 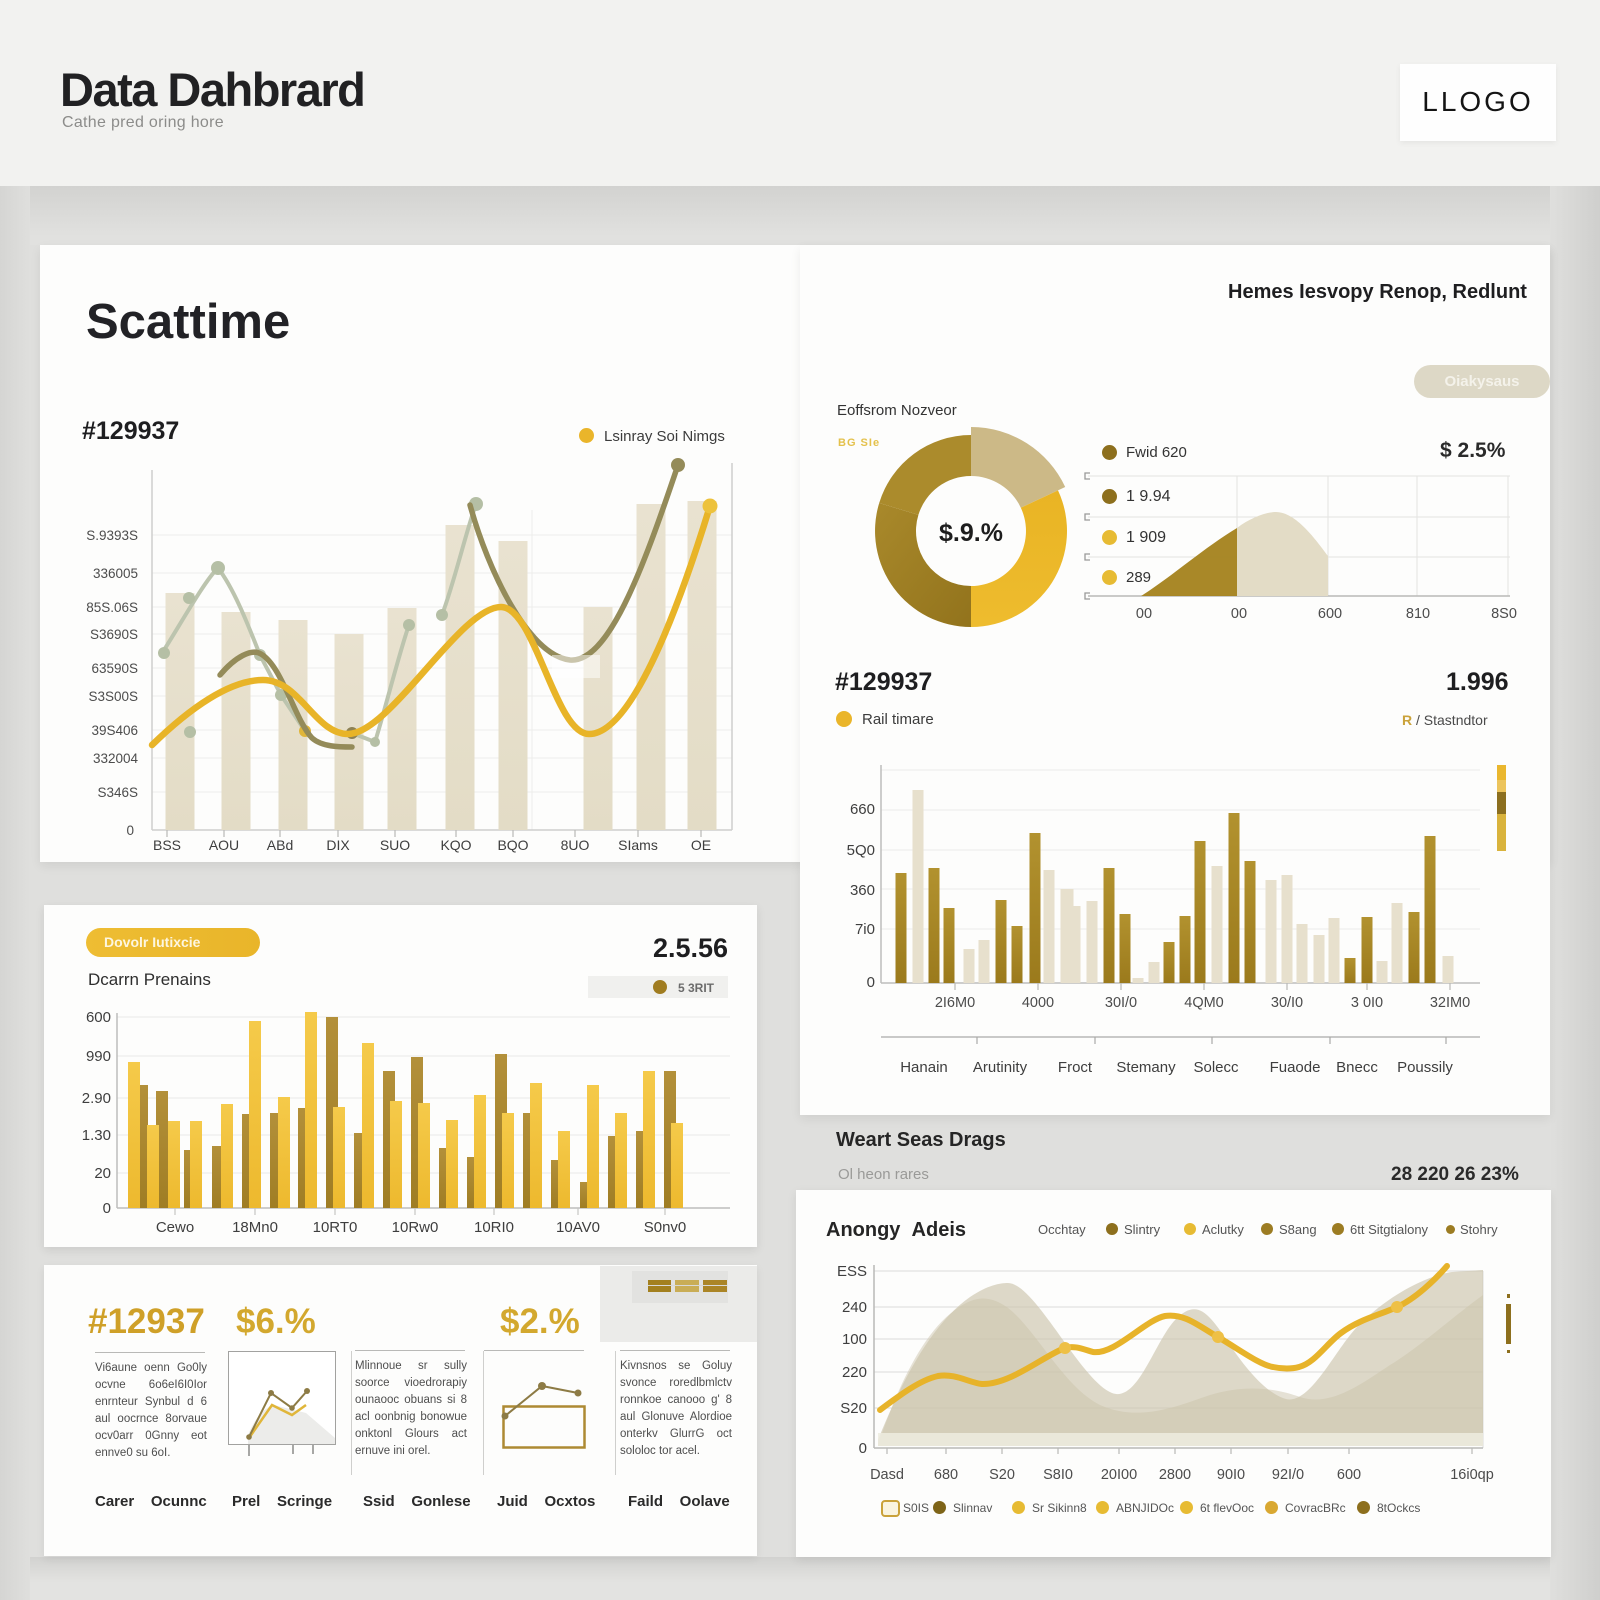 I want to click on svg-text: BSS, so click(x=167, y=845).